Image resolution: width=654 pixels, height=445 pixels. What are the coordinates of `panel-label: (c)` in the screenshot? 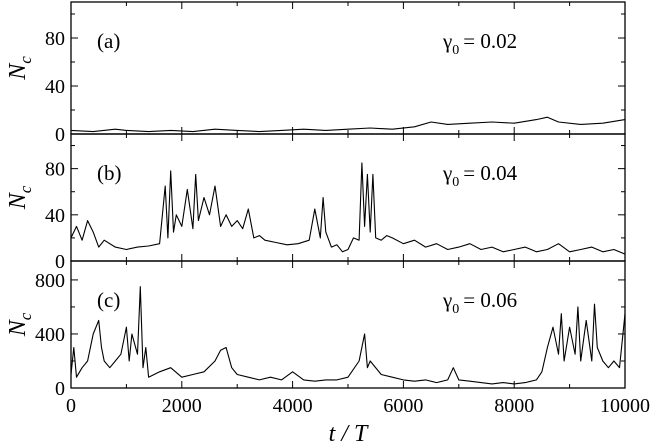 It's located at (108, 300).